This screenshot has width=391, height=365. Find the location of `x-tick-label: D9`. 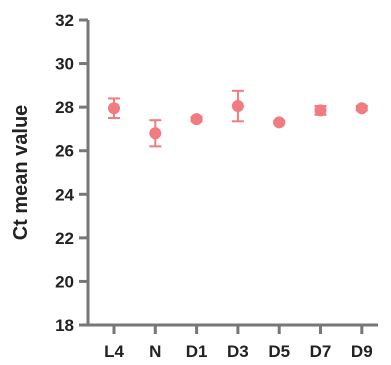

x-tick-label: D9 is located at coordinates (362, 351).